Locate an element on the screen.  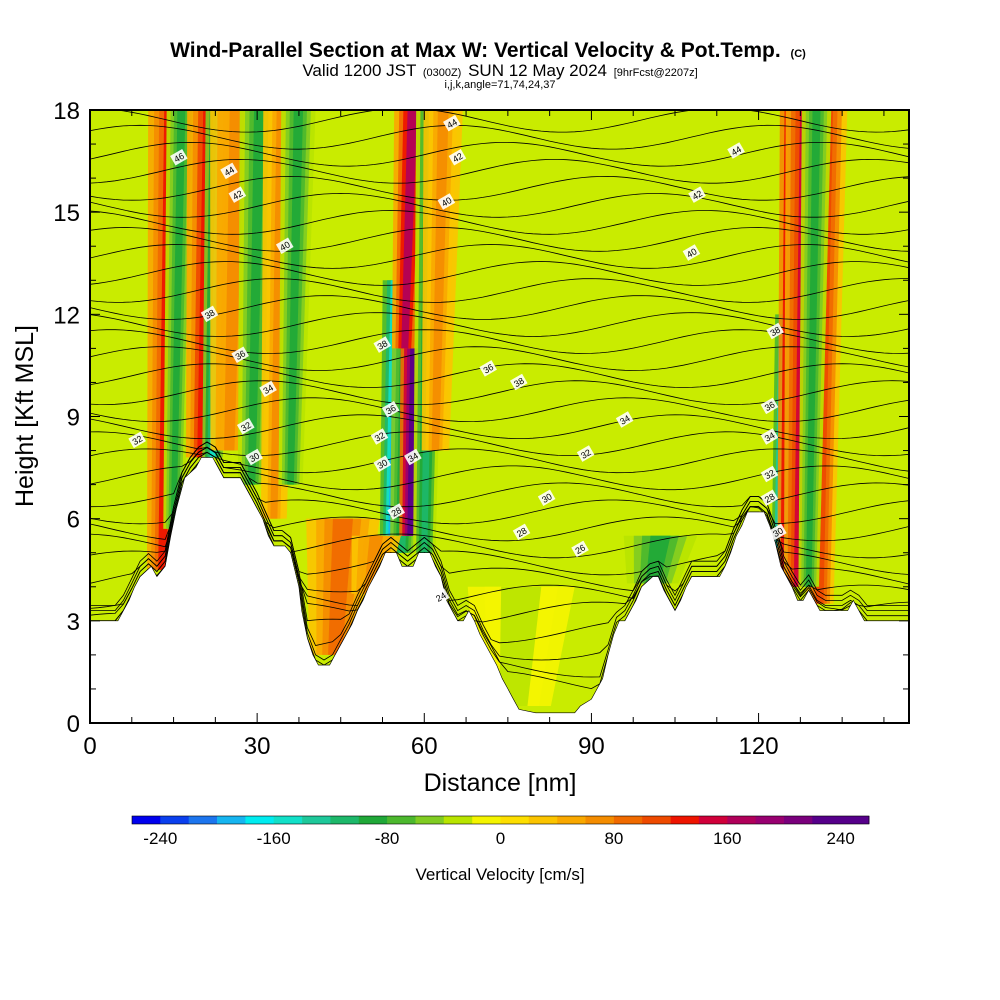
y-tick-label: 18 is located at coordinates (66, 111).